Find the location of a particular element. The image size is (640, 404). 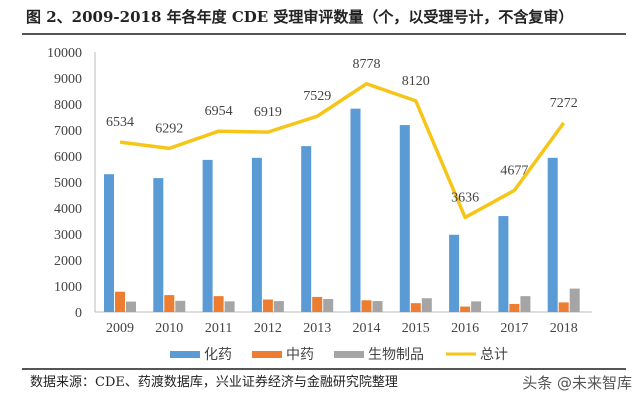

y-tick-label: 9000 is located at coordinates (68, 79).